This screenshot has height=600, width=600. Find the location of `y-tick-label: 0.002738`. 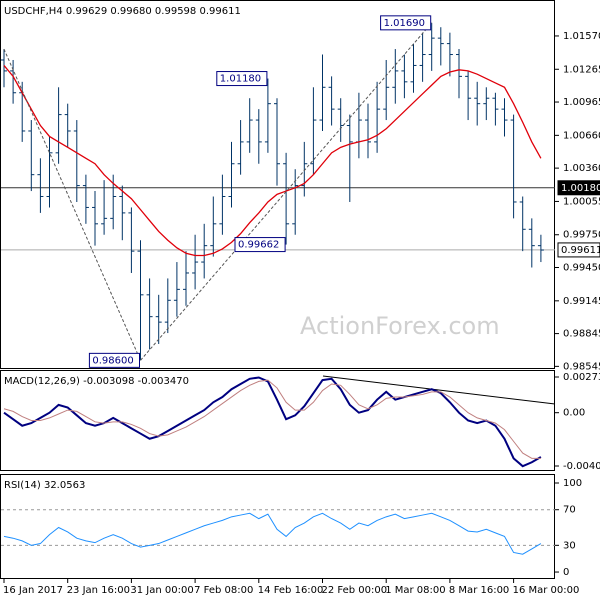

y-tick-label: 0.002738 is located at coordinates (581, 377).